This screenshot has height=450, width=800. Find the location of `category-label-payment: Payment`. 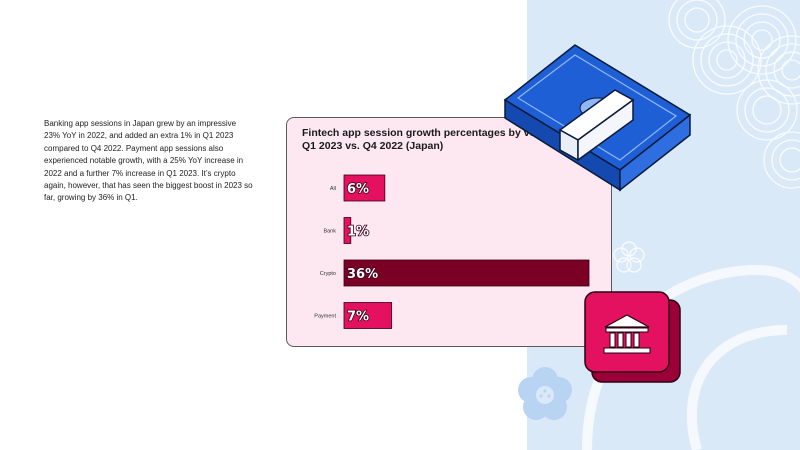

category-label-payment: Payment is located at coordinates (325, 317).